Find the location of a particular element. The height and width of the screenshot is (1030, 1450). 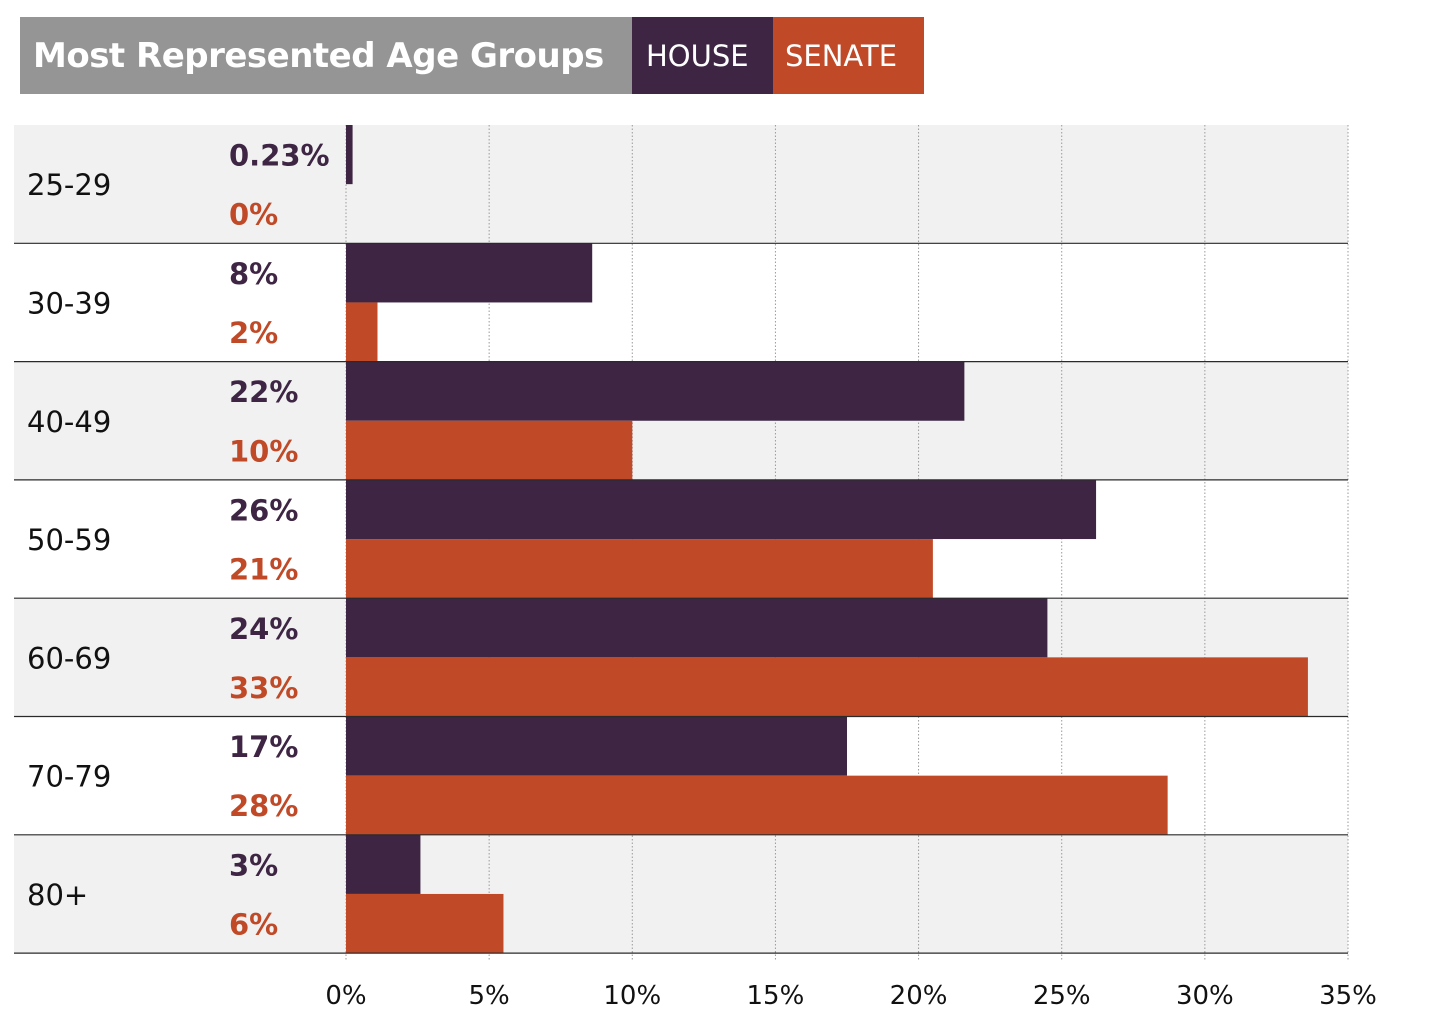

x-tick-label: 25% is located at coordinates (1062, 996).